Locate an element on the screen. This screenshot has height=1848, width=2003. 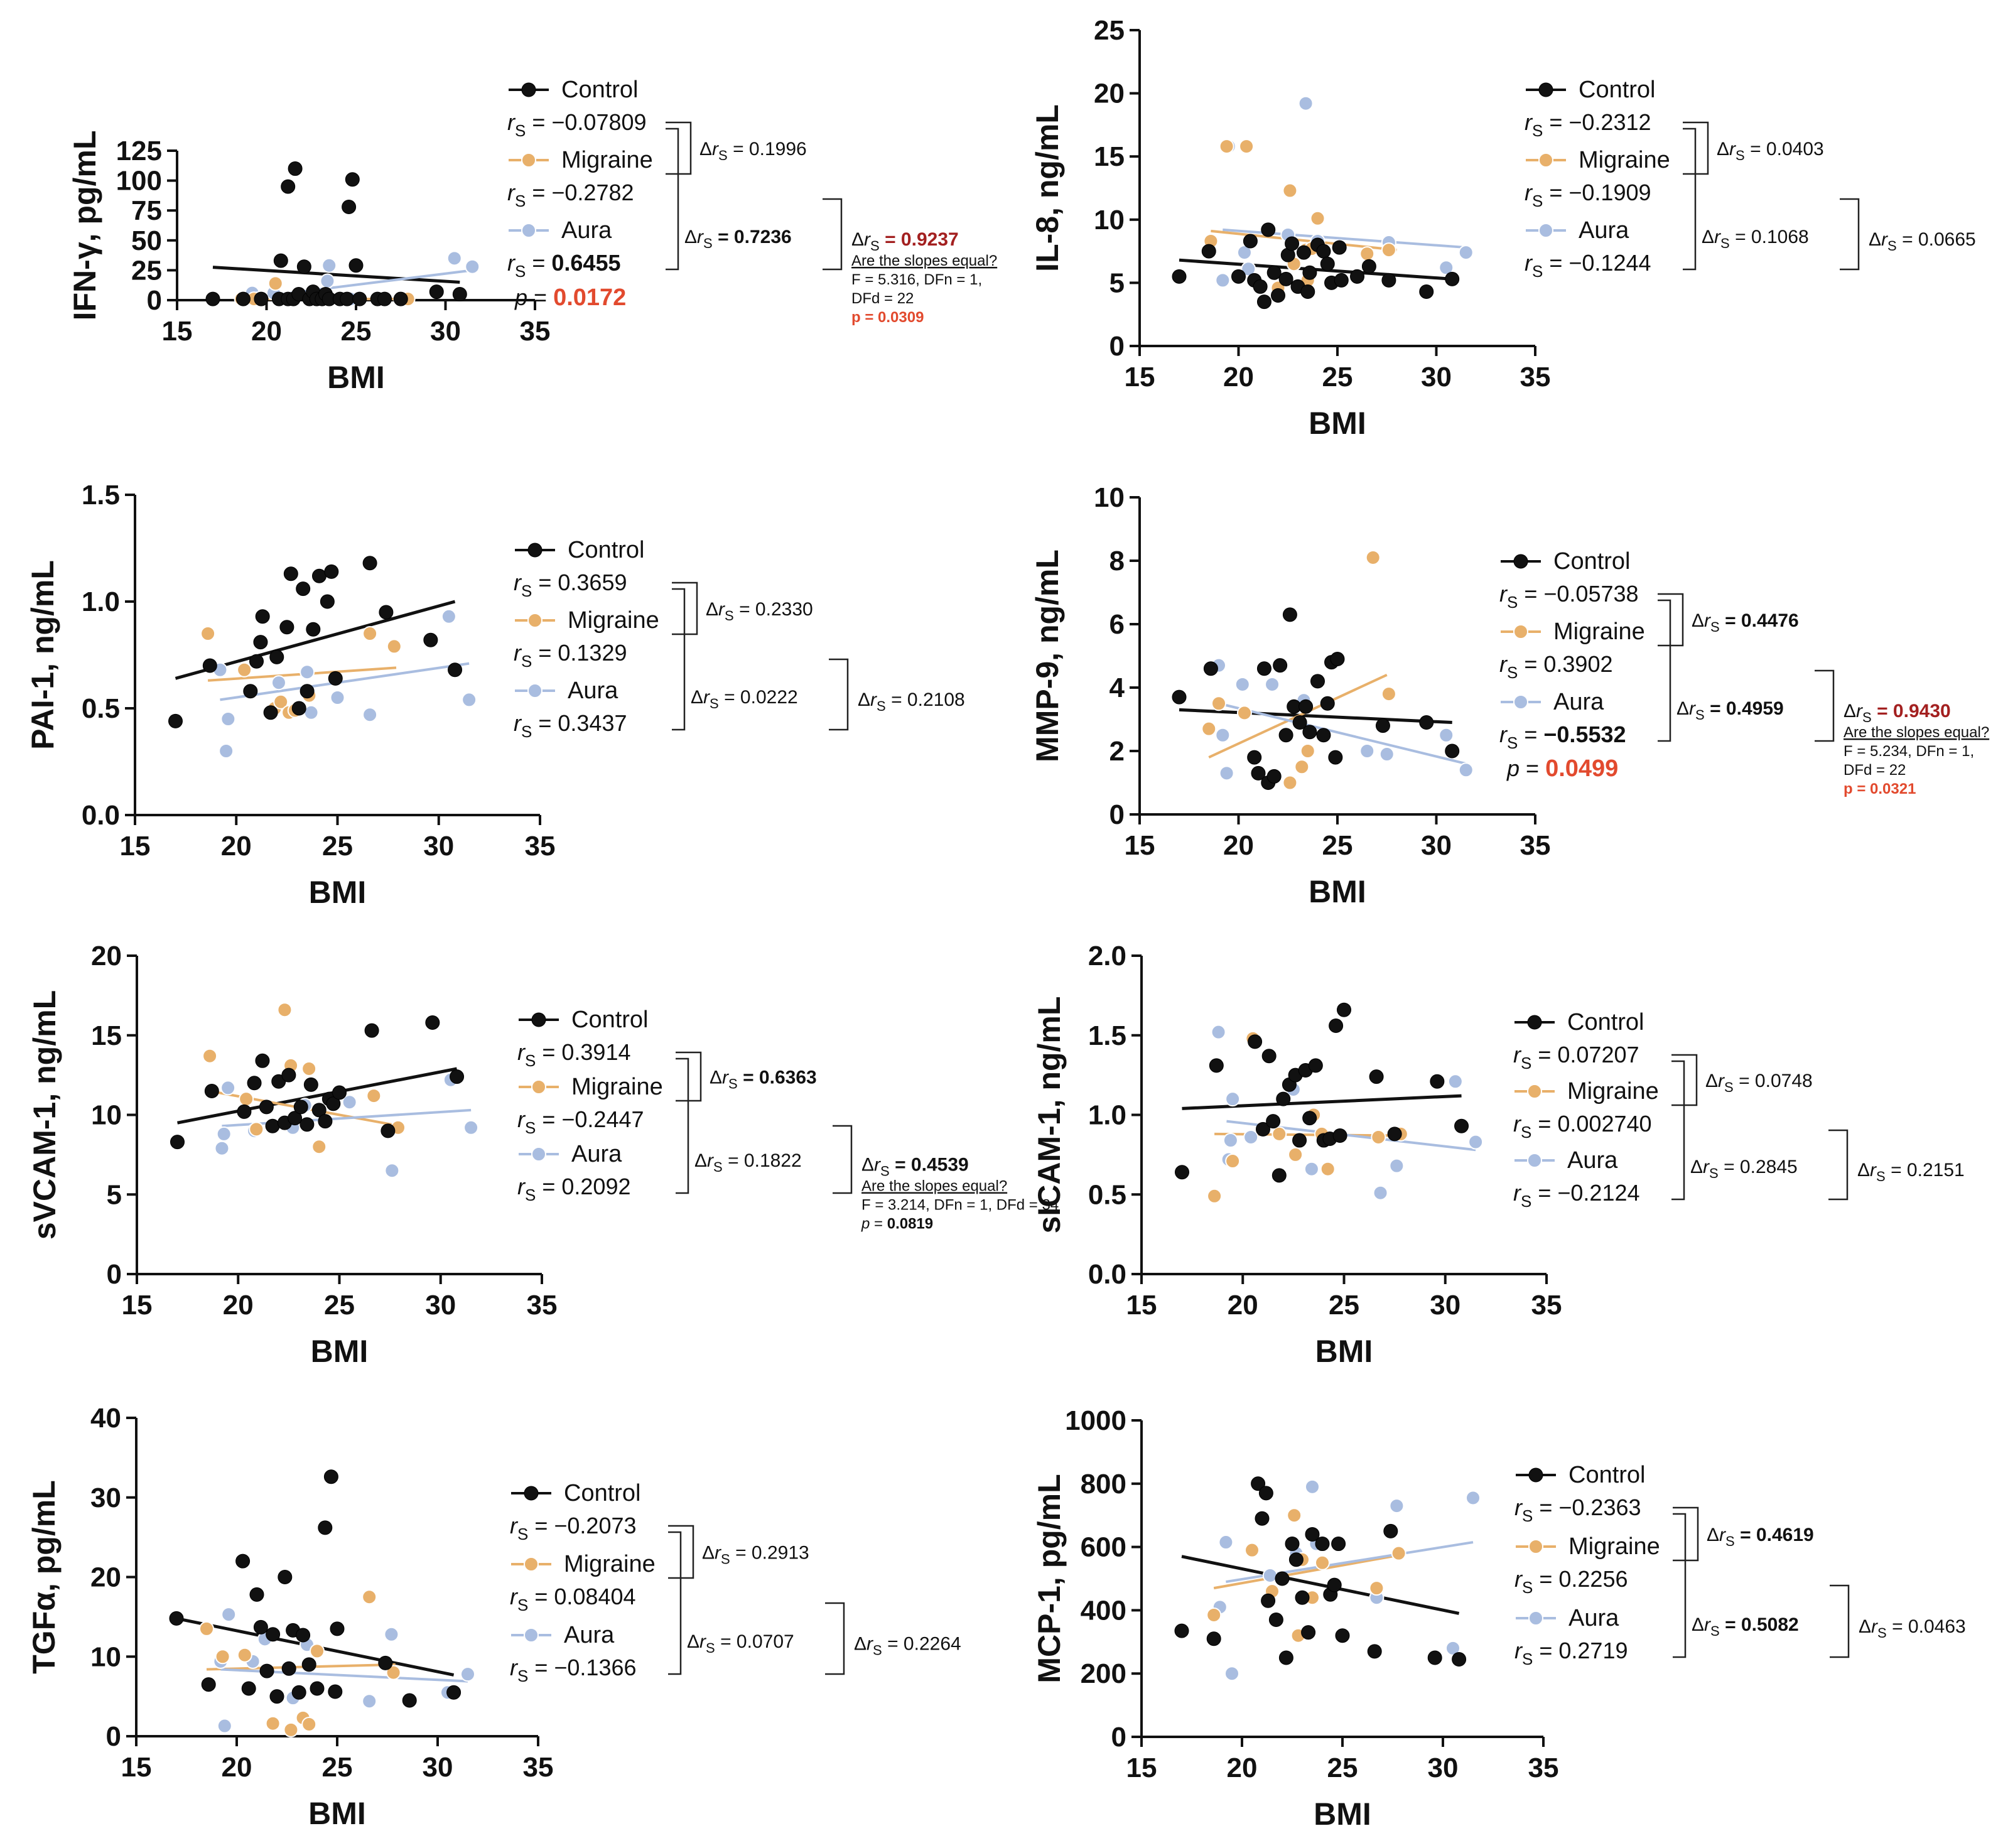
regression-line-aura is located at coordinates (347, 1118).